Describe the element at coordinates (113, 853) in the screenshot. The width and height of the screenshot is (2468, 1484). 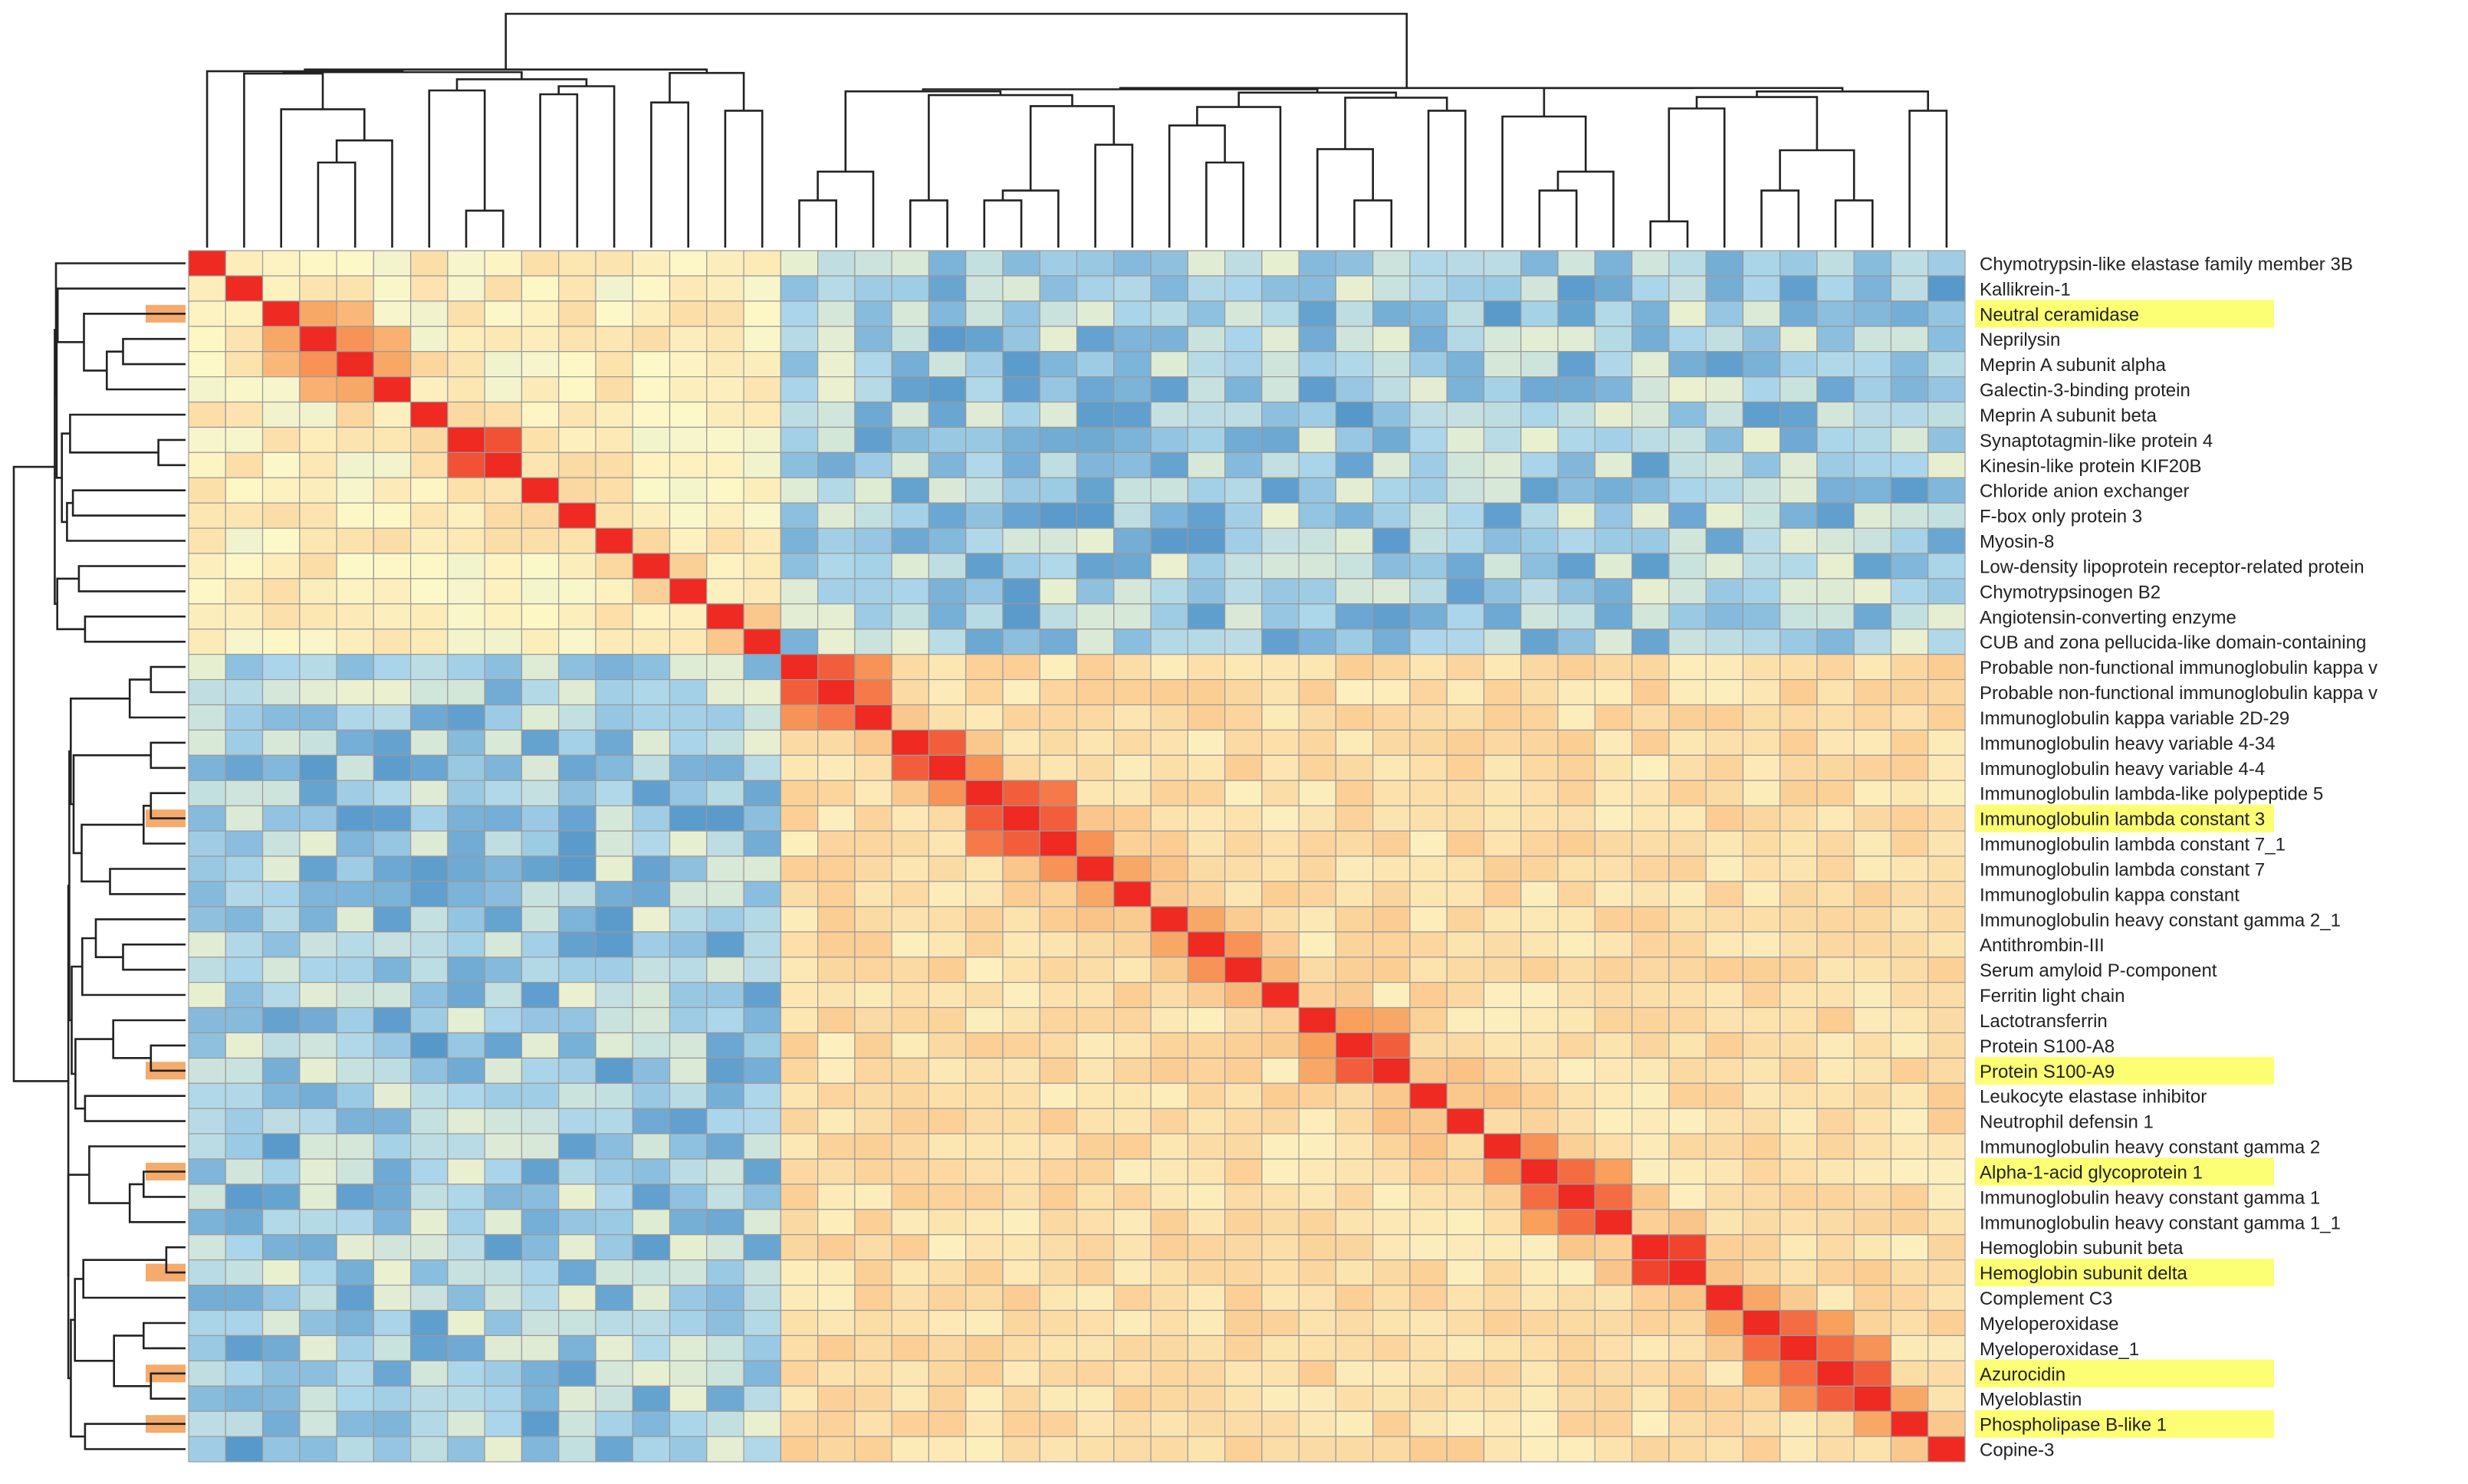
I see `row-dendro-branch` at that location.